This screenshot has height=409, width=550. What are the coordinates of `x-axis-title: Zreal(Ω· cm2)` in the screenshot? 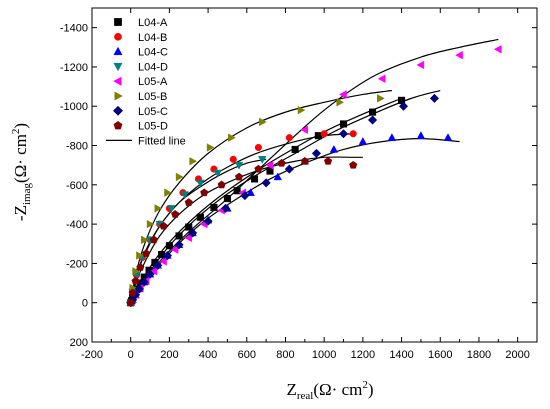 It's located at (329, 390).